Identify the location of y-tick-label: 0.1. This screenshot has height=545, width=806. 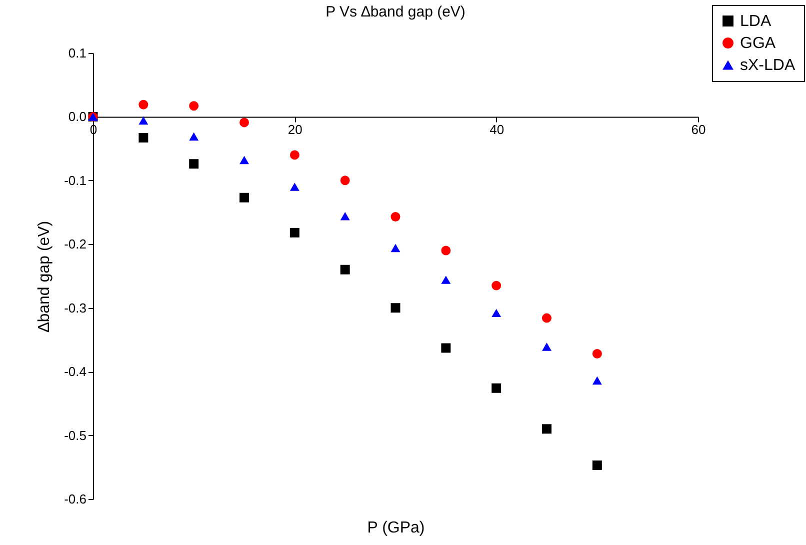
(77, 53).